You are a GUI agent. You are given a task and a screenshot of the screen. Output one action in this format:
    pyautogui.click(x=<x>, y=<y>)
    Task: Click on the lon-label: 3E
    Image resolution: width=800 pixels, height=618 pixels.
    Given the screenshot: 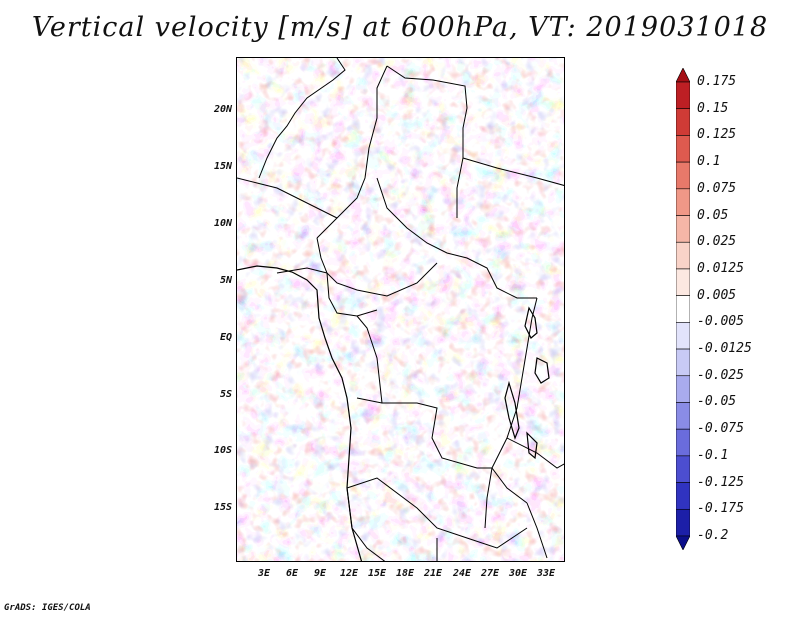 What is the action you would take?
    pyautogui.click(x=264, y=573)
    